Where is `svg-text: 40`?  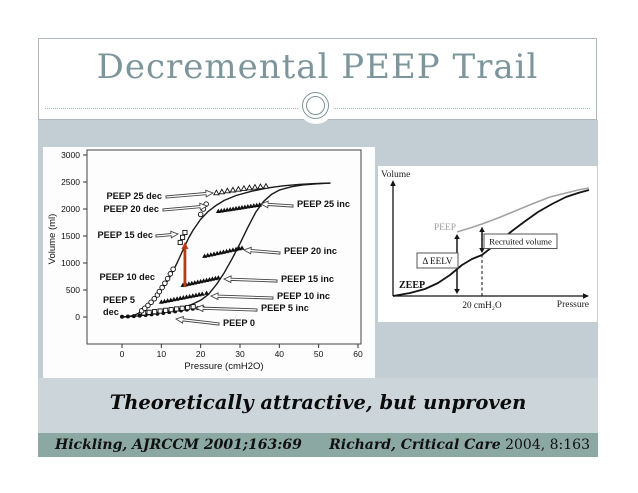
svg-text: 40 is located at coordinates (280, 354).